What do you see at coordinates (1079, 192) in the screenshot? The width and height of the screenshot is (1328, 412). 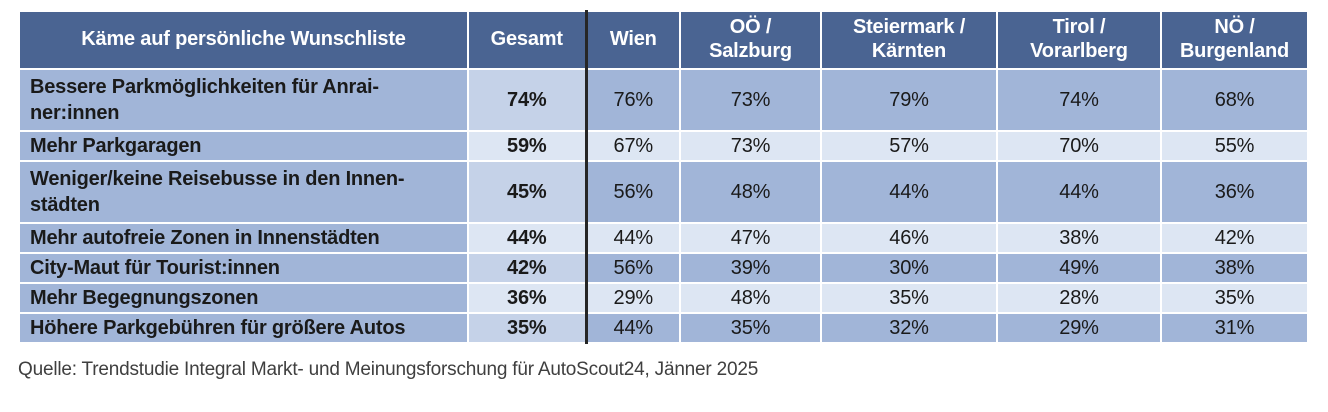 I see `cell-tirol-vorarlberg: 44%` at bounding box center [1079, 192].